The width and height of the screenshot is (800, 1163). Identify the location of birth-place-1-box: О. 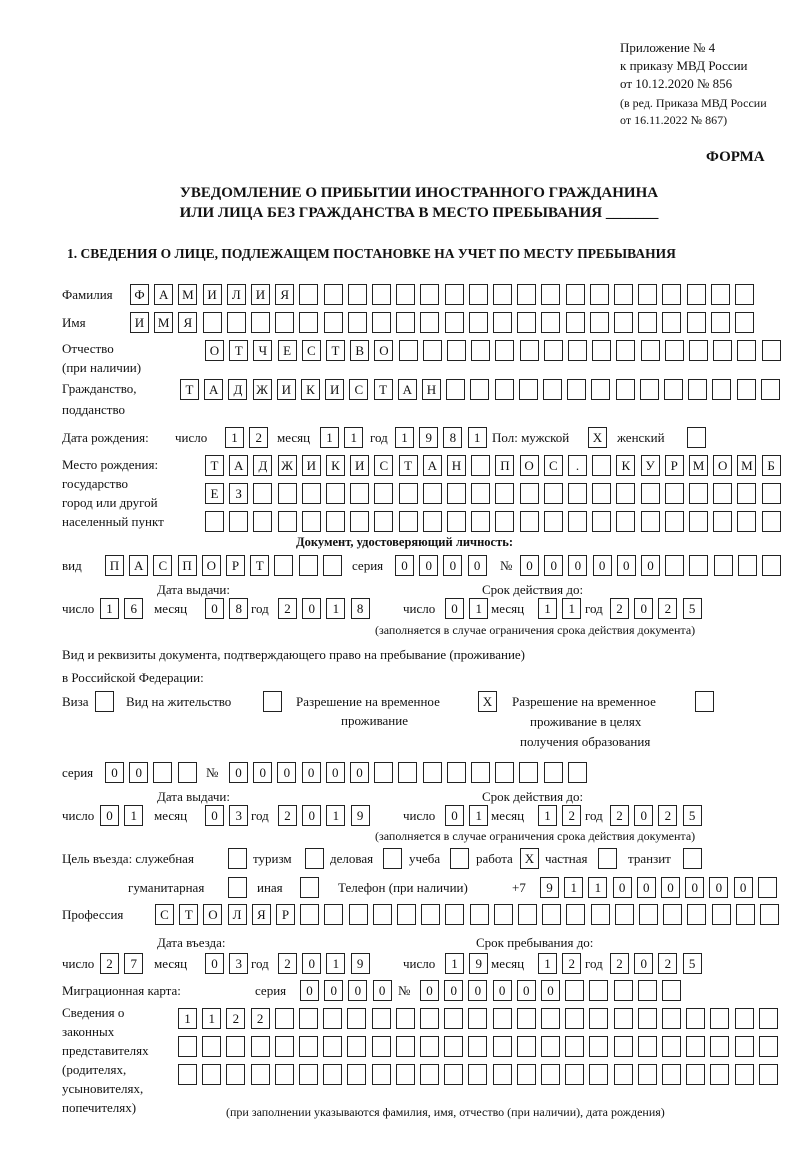
(529, 465).